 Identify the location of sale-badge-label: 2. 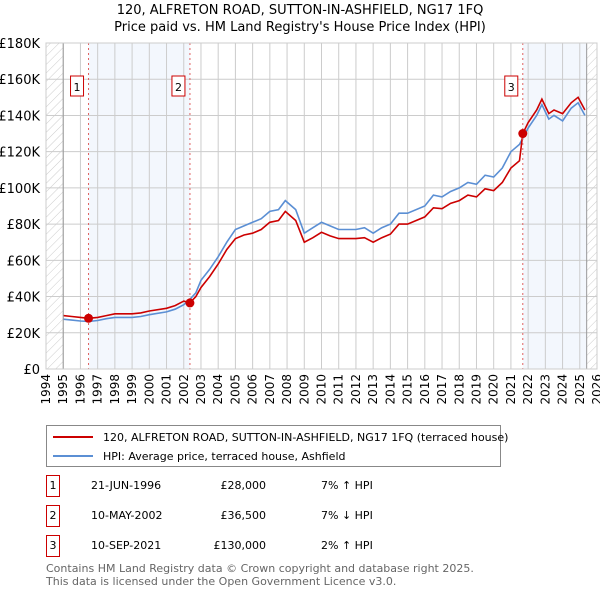
(178, 87).